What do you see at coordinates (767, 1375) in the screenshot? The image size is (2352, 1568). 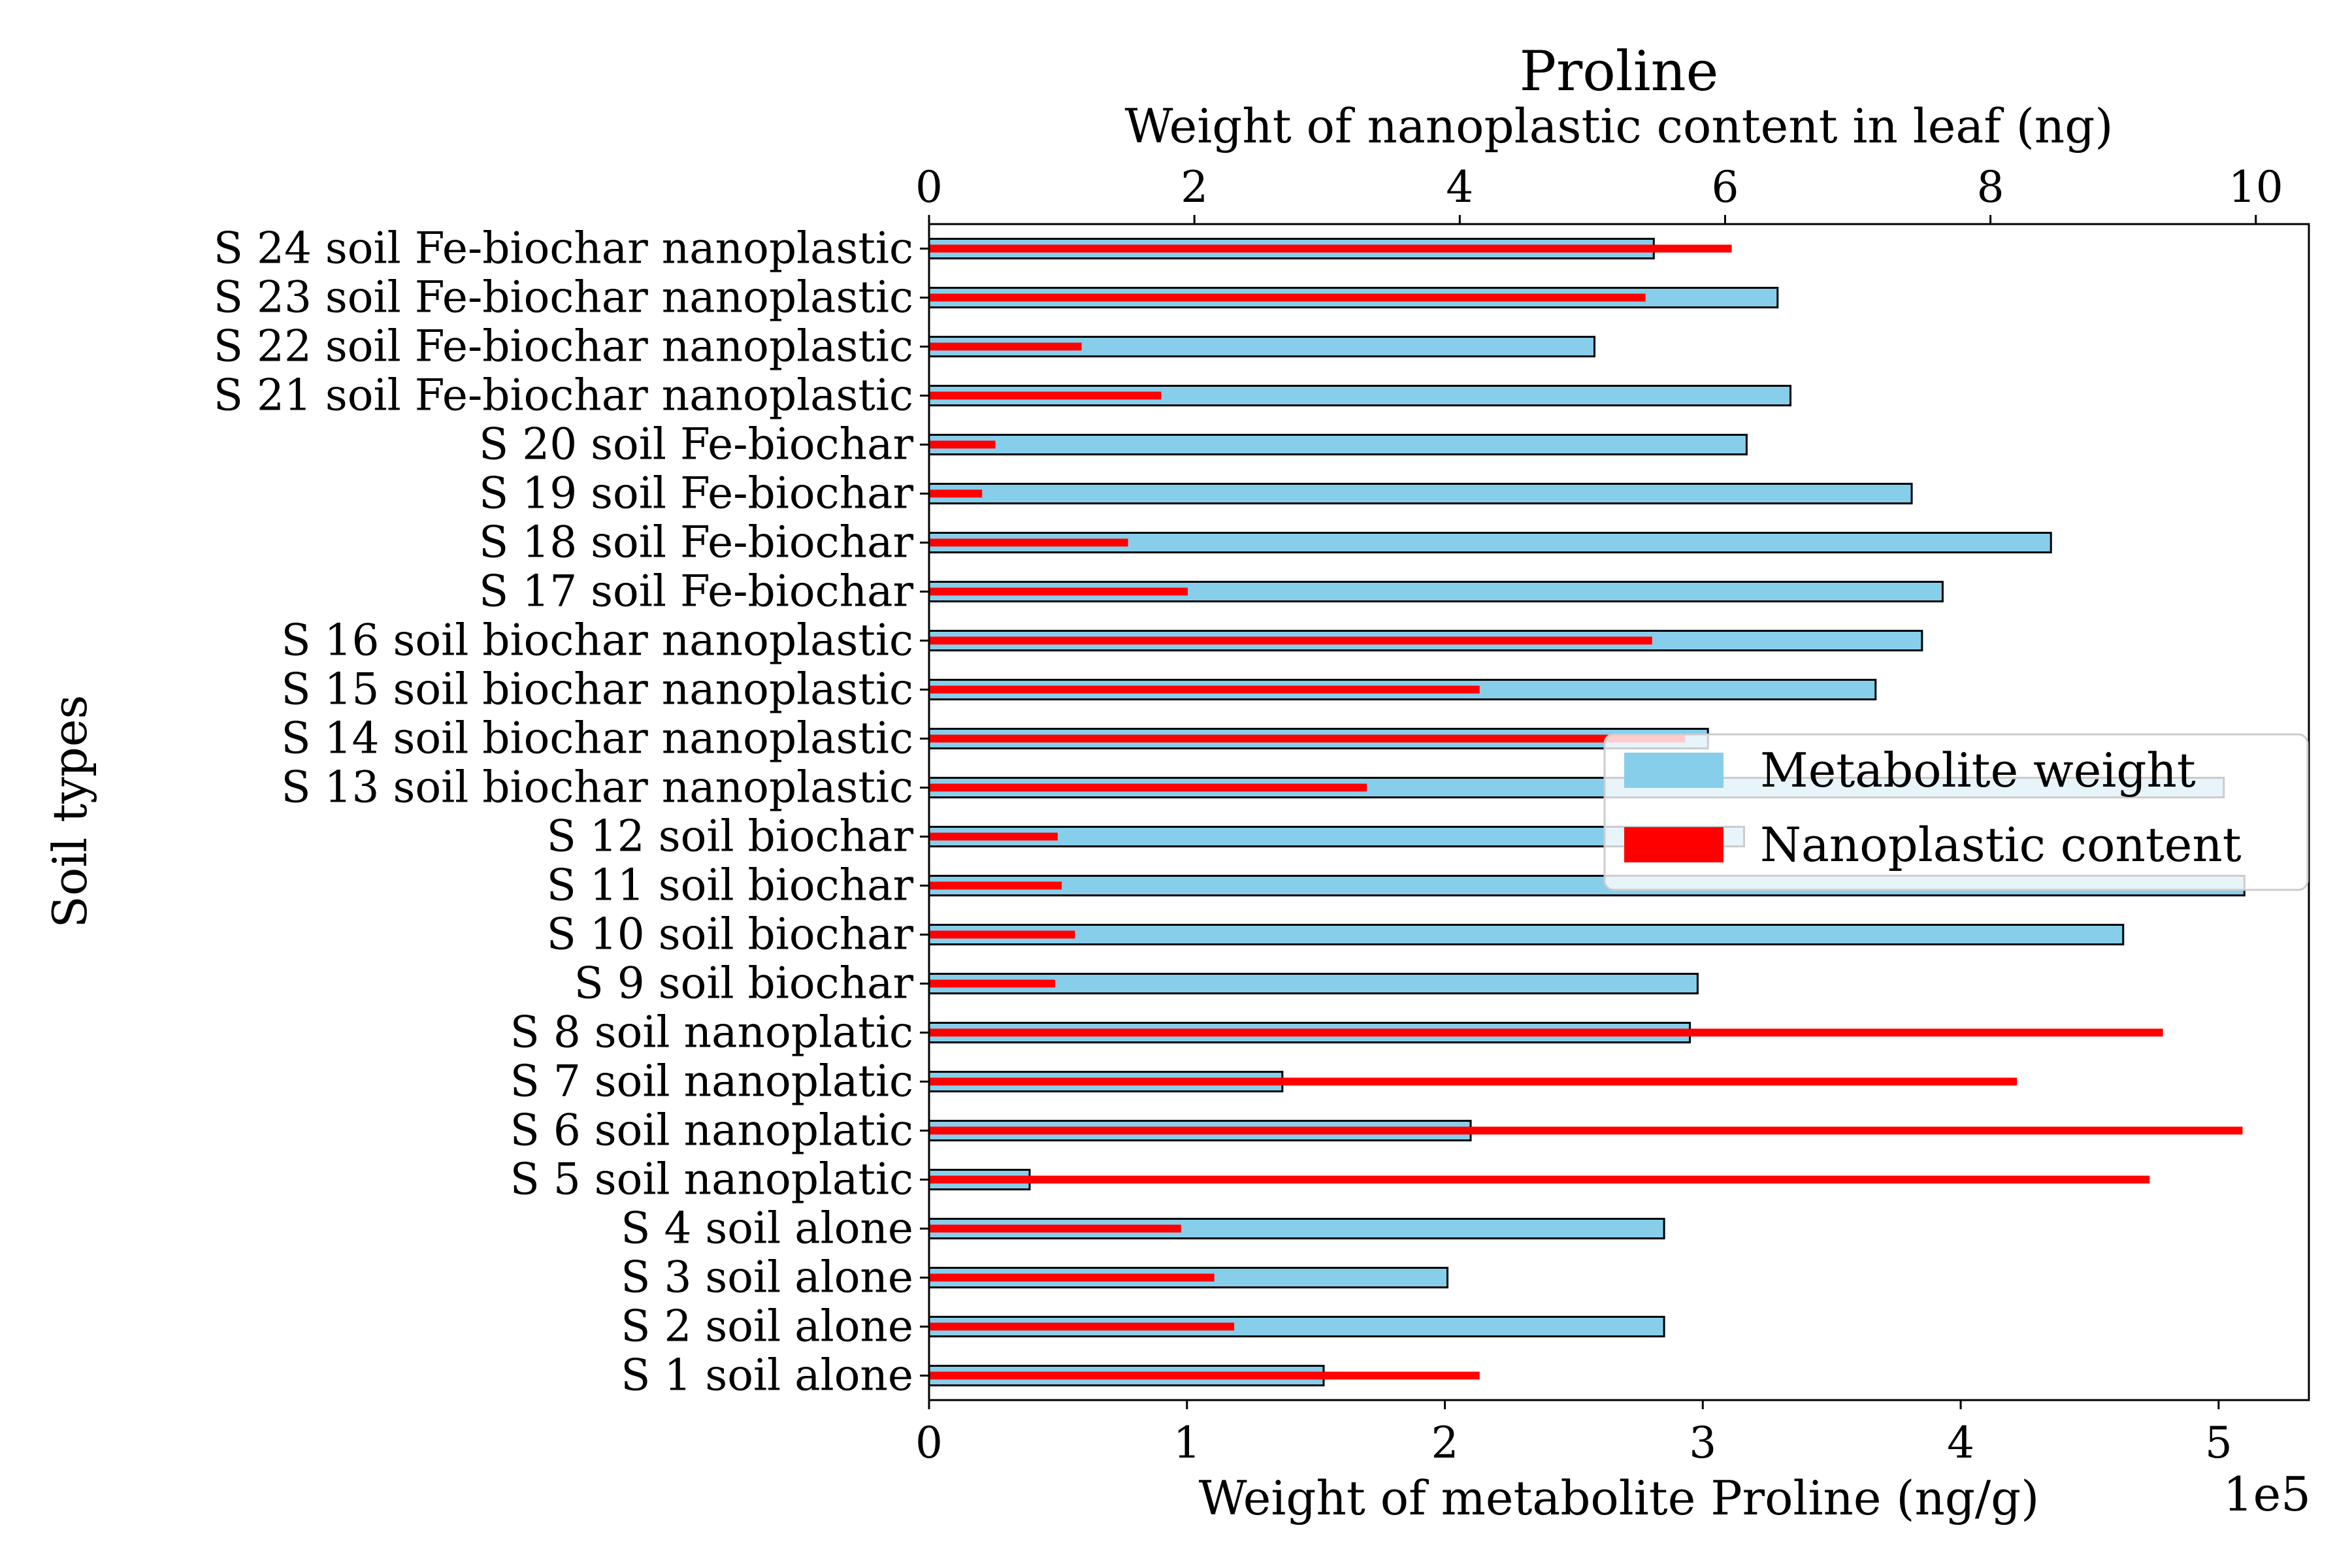 I see `category-tick-label: S 1 soil alone` at bounding box center [767, 1375].